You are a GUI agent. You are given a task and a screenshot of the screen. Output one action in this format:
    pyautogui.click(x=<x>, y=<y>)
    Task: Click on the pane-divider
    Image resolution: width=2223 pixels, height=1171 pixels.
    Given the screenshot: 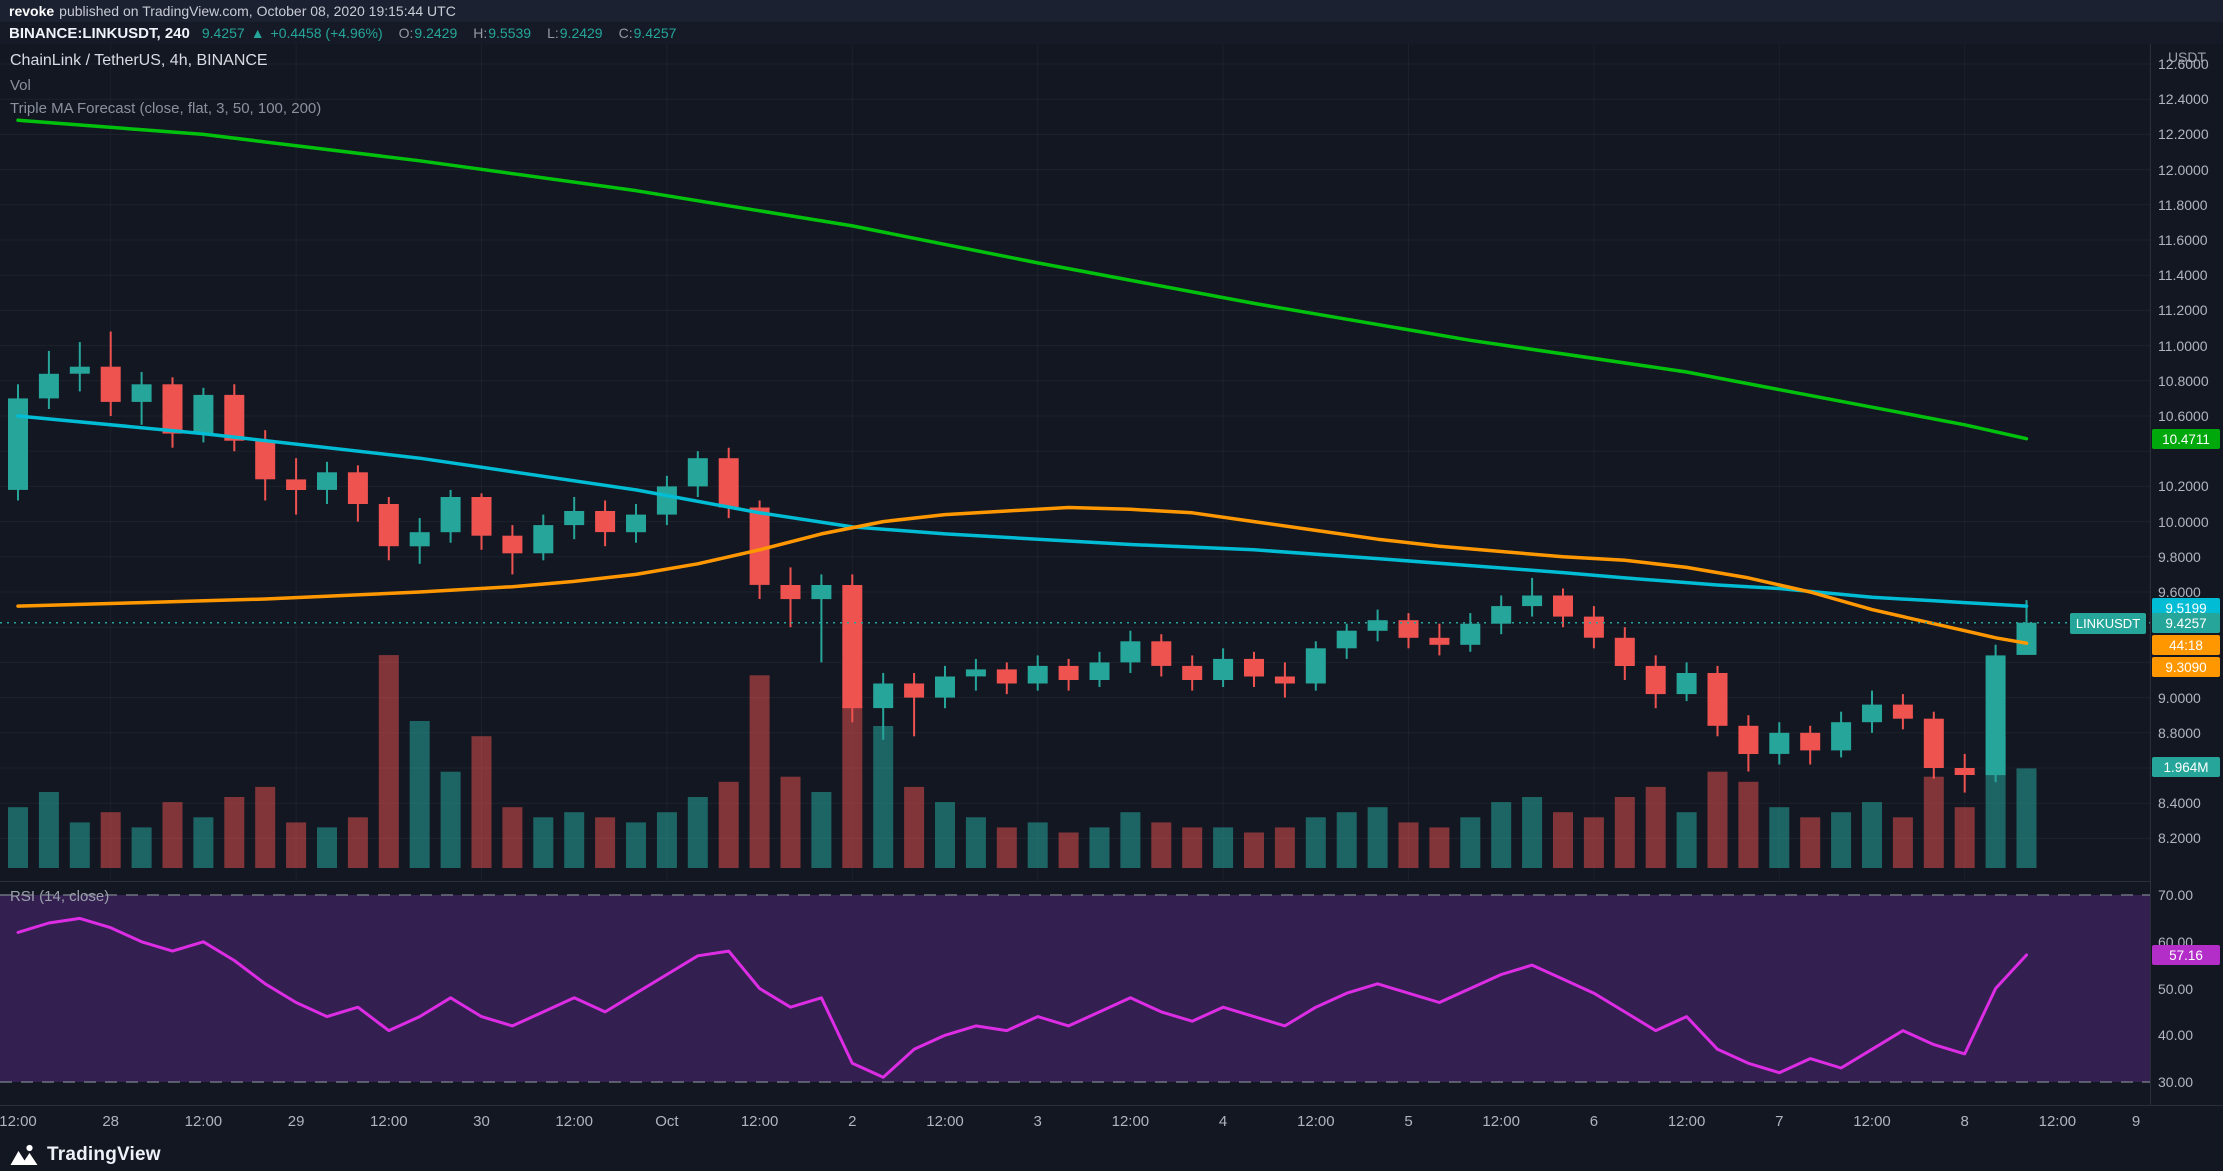 What is the action you would take?
    pyautogui.click(x=1111, y=881)
    